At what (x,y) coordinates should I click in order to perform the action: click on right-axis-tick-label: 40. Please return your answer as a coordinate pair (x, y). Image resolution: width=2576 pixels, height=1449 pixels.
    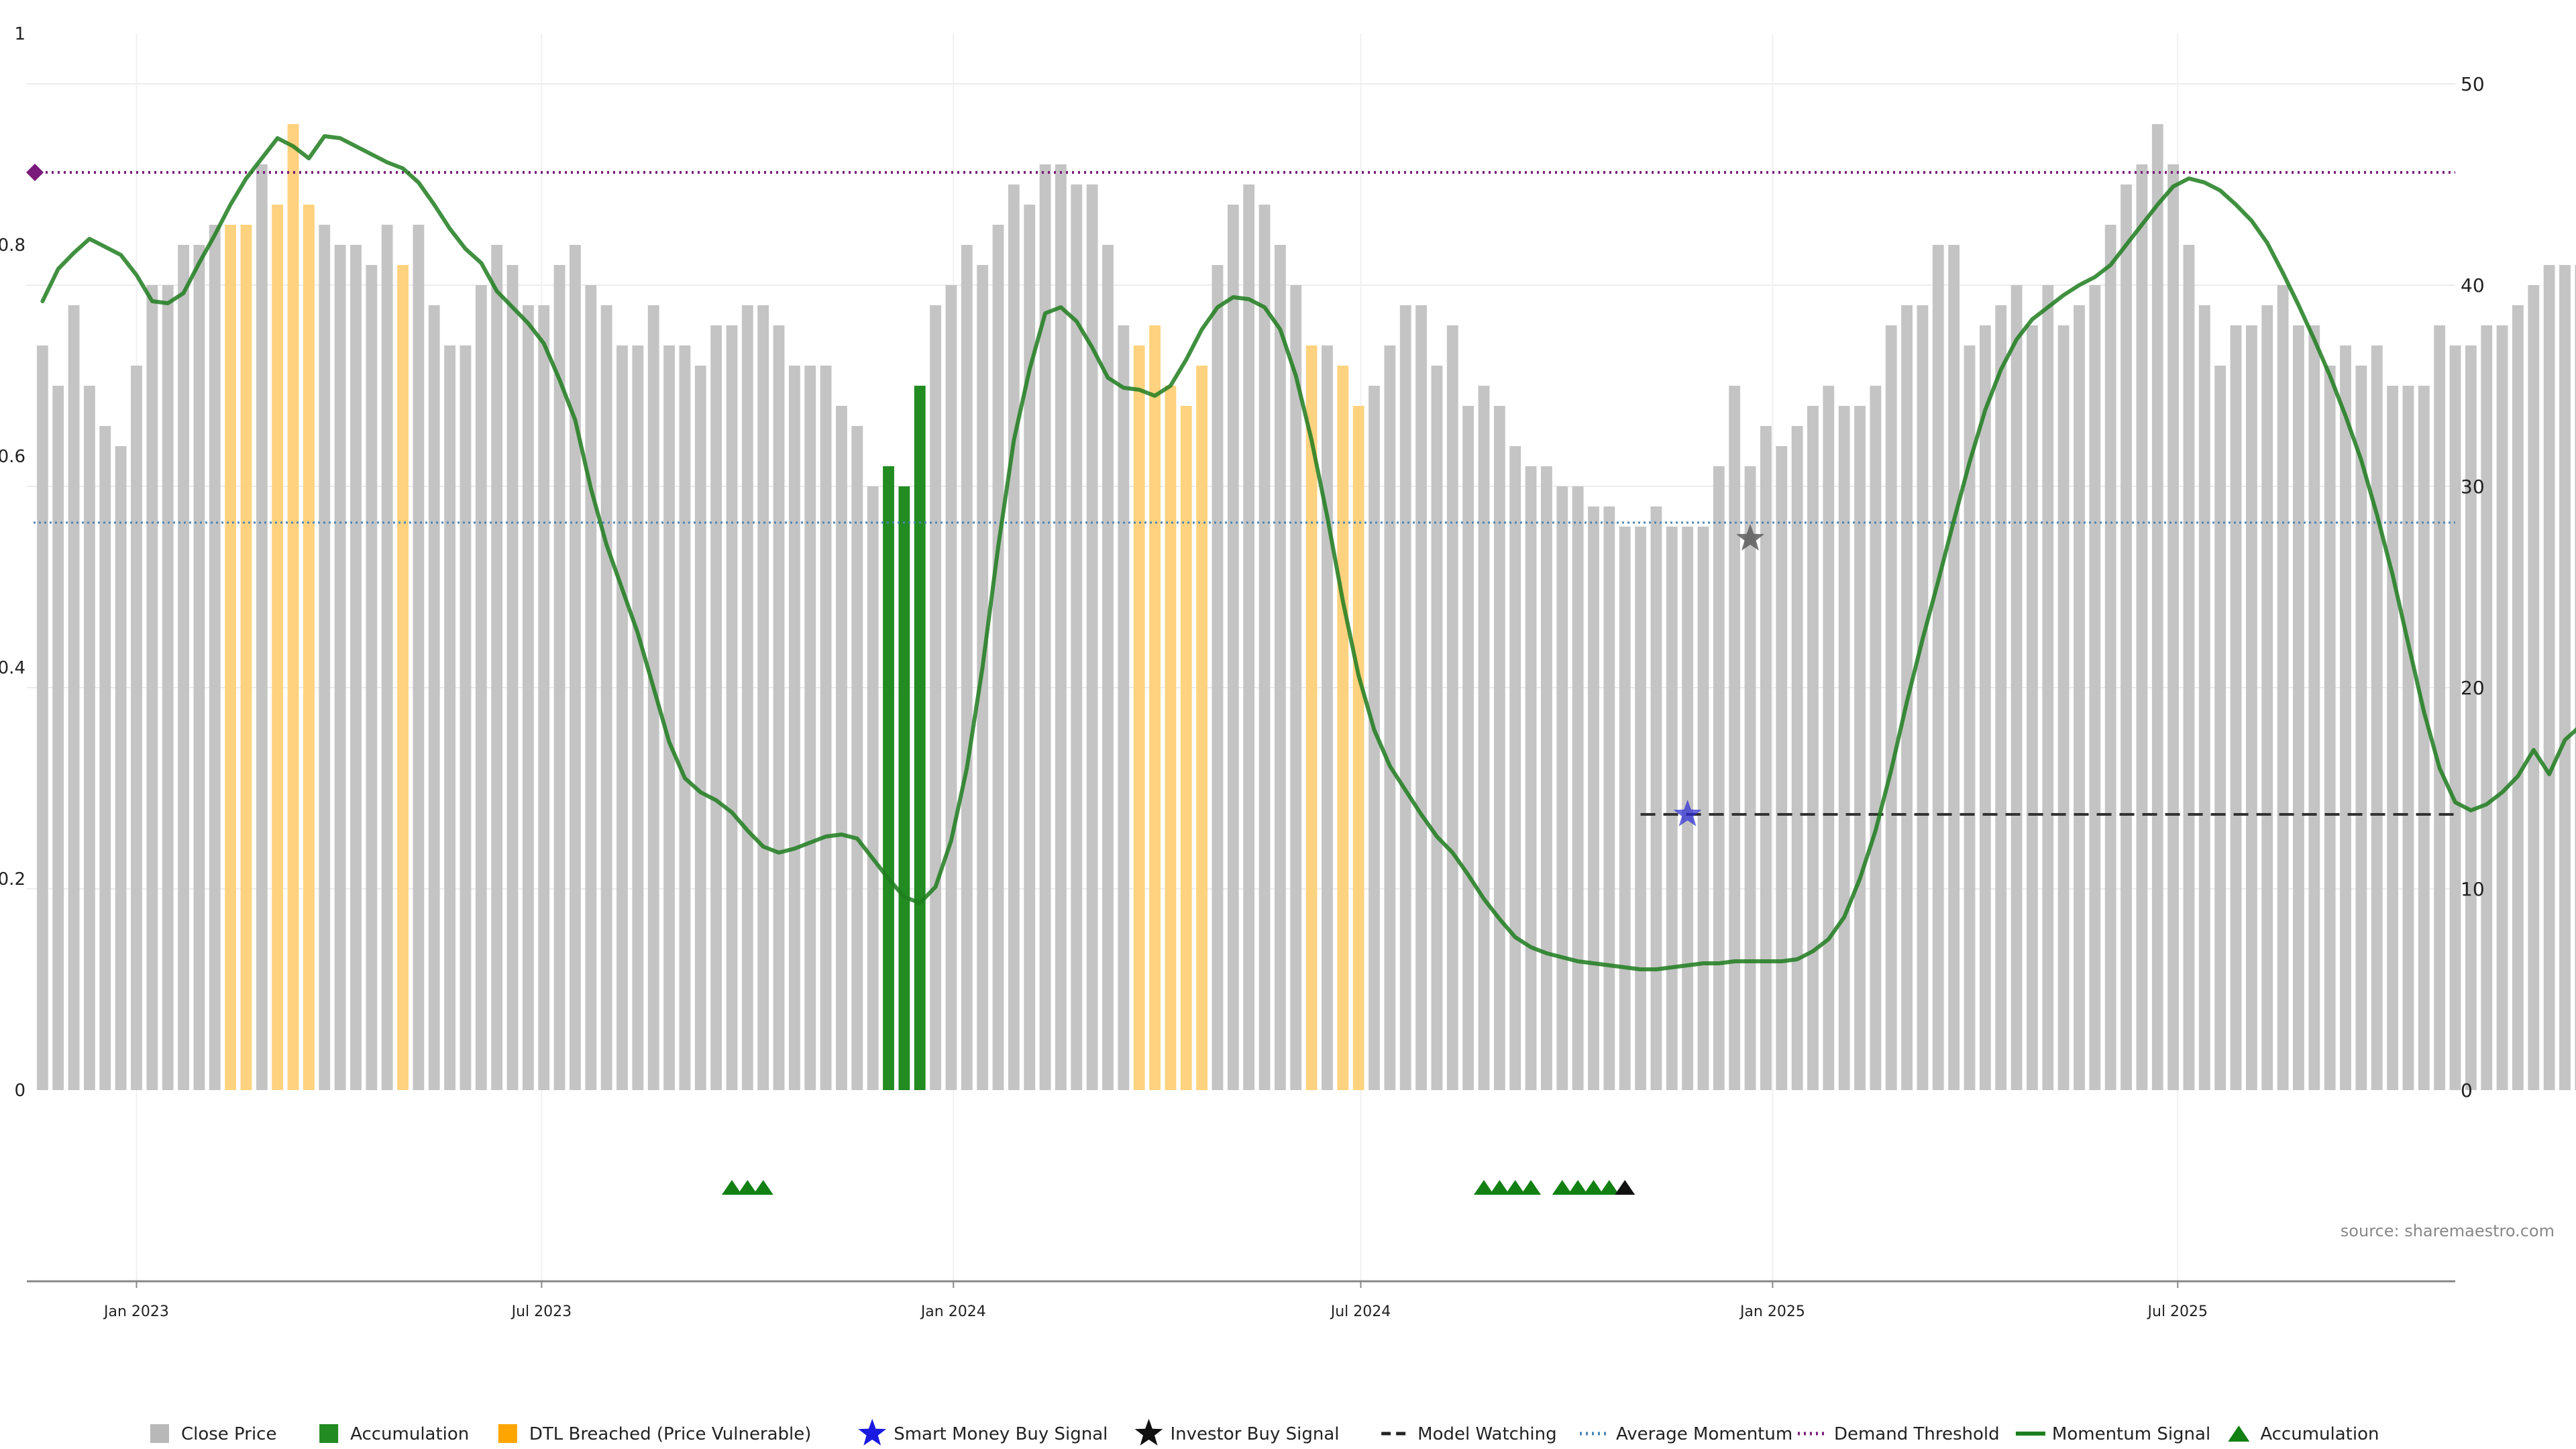
    Looking at the image, I should click on (2473, 285).